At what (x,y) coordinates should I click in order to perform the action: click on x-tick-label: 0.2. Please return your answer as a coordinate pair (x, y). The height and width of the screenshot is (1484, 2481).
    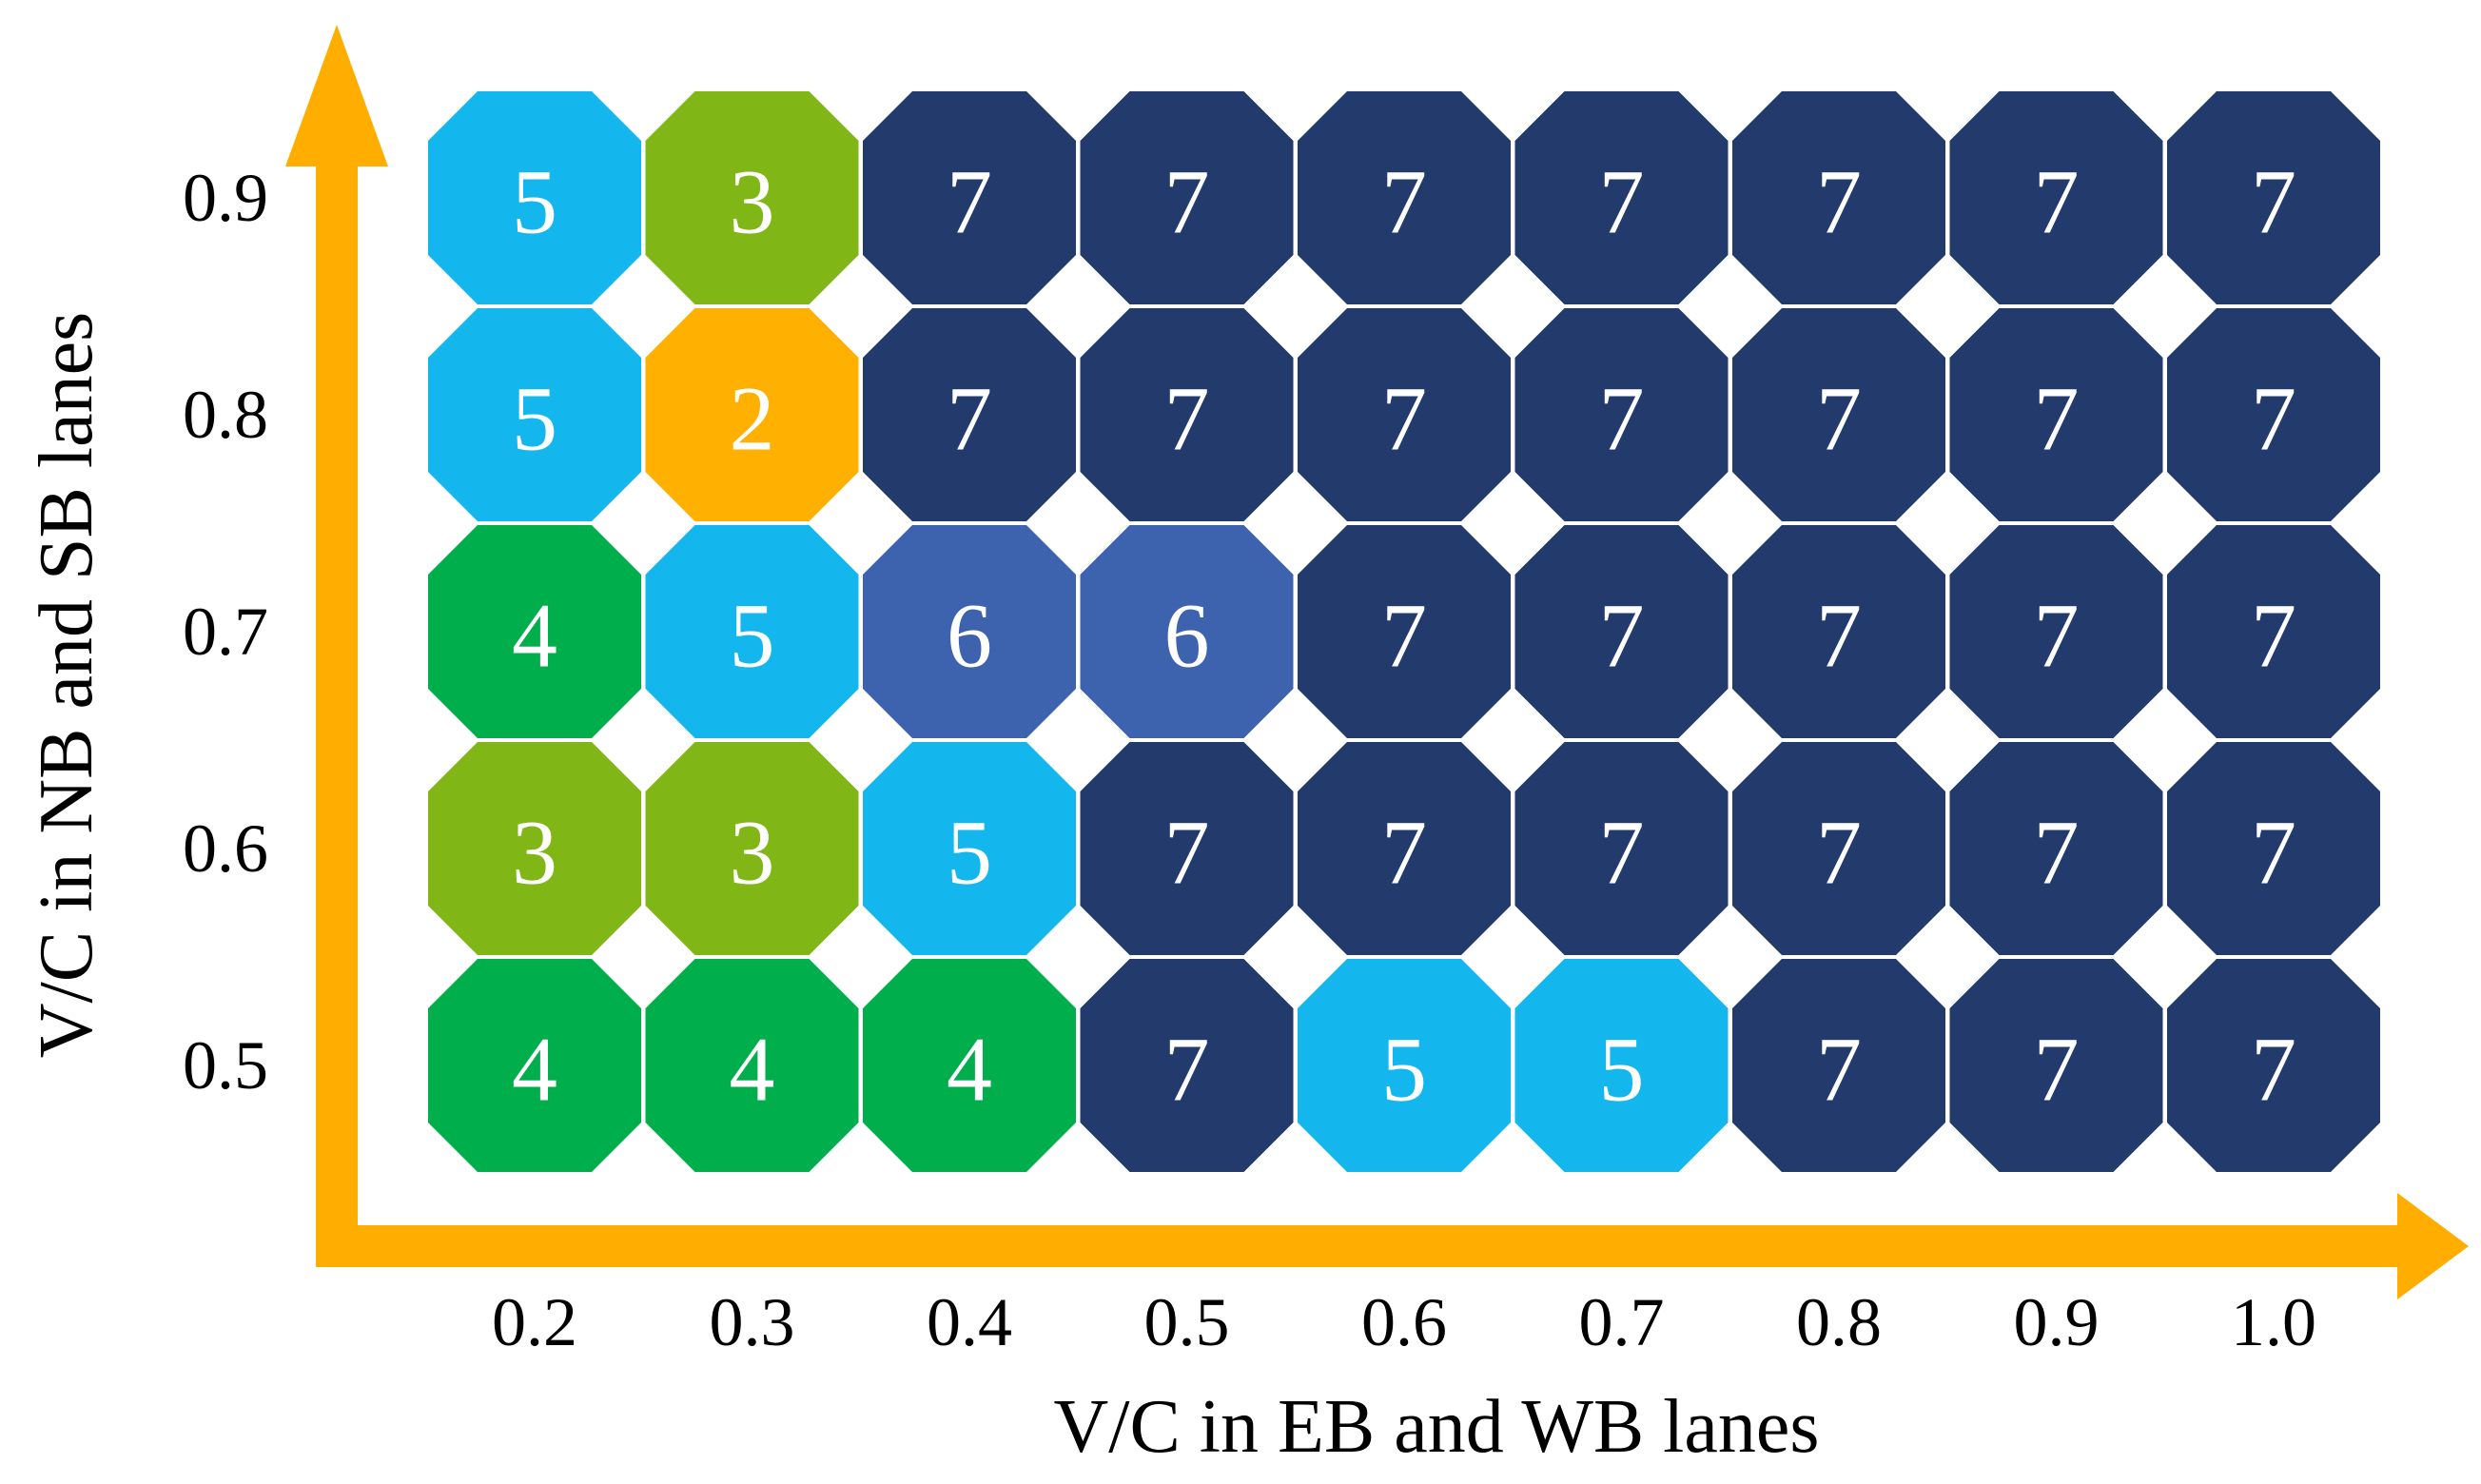
    Looking at the image, I should click on (535, 1322).